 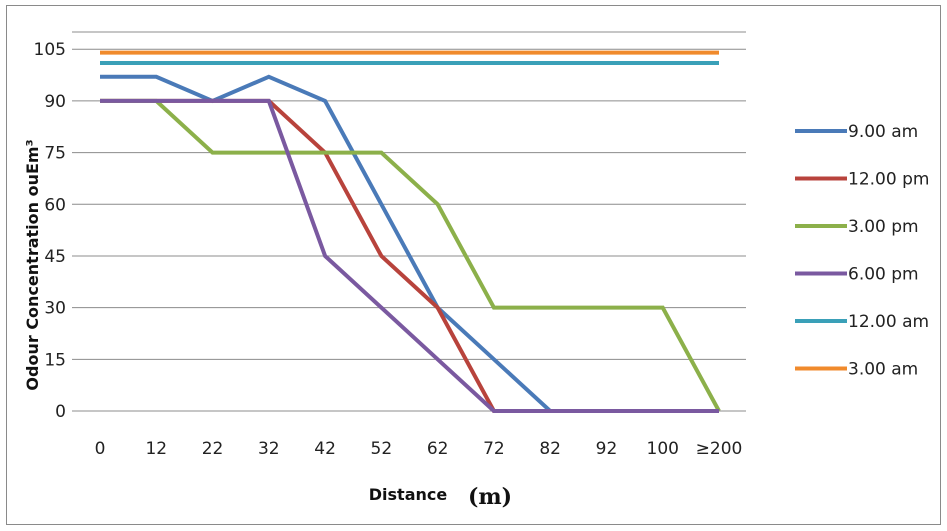 I want to click on legend-label: 3.00 am, so click(x=883, y=370).